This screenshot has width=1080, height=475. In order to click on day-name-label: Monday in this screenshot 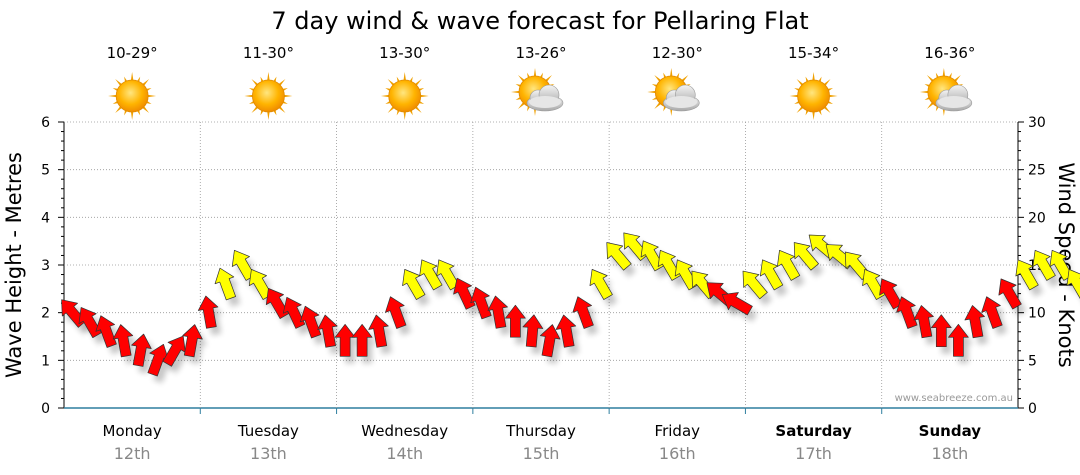, I will do `click(132, 431)`.